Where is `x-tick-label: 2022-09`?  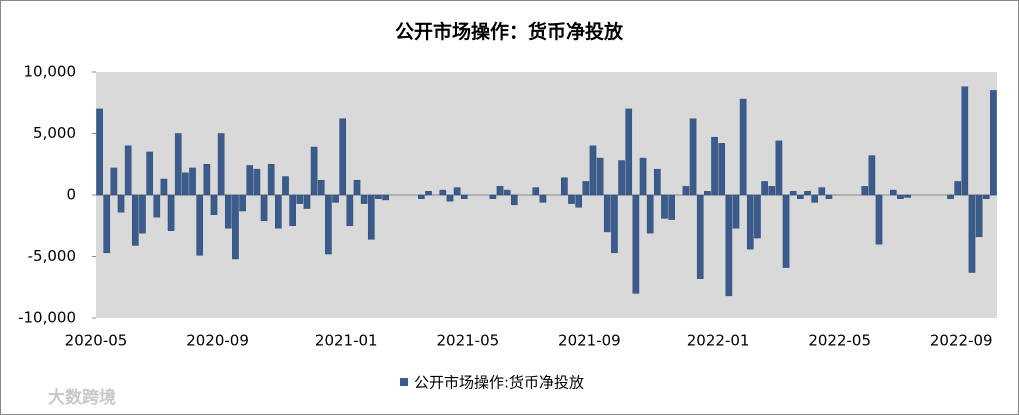 x-tick-label: 2022-09 is located at coordinates (961, 341).